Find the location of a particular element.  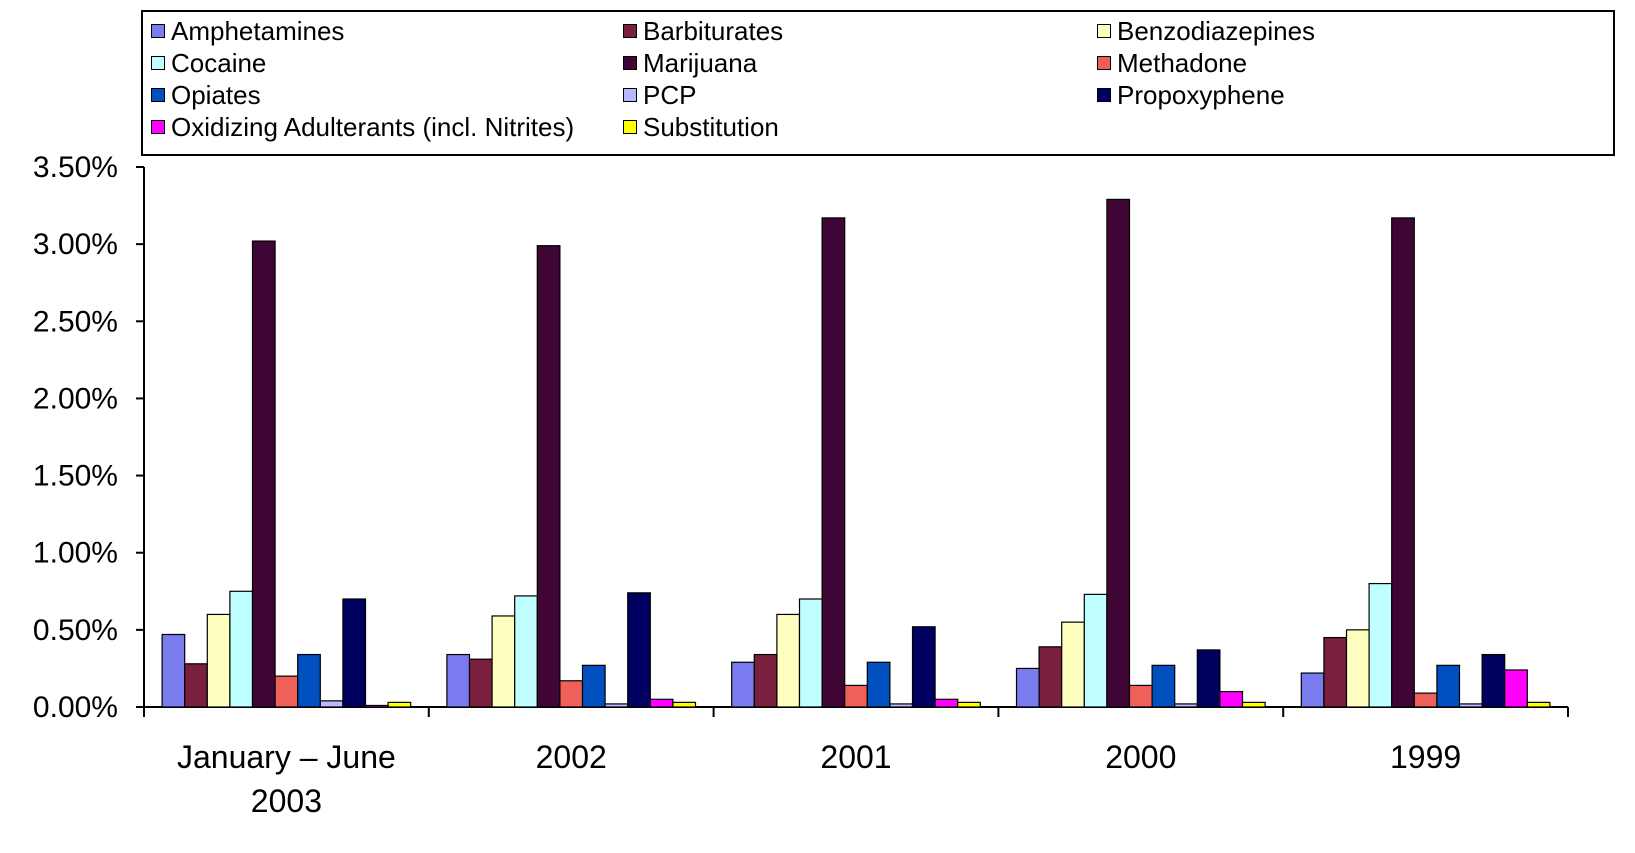

y-tick-label: 3.00% is located at coordinates (75, 244).